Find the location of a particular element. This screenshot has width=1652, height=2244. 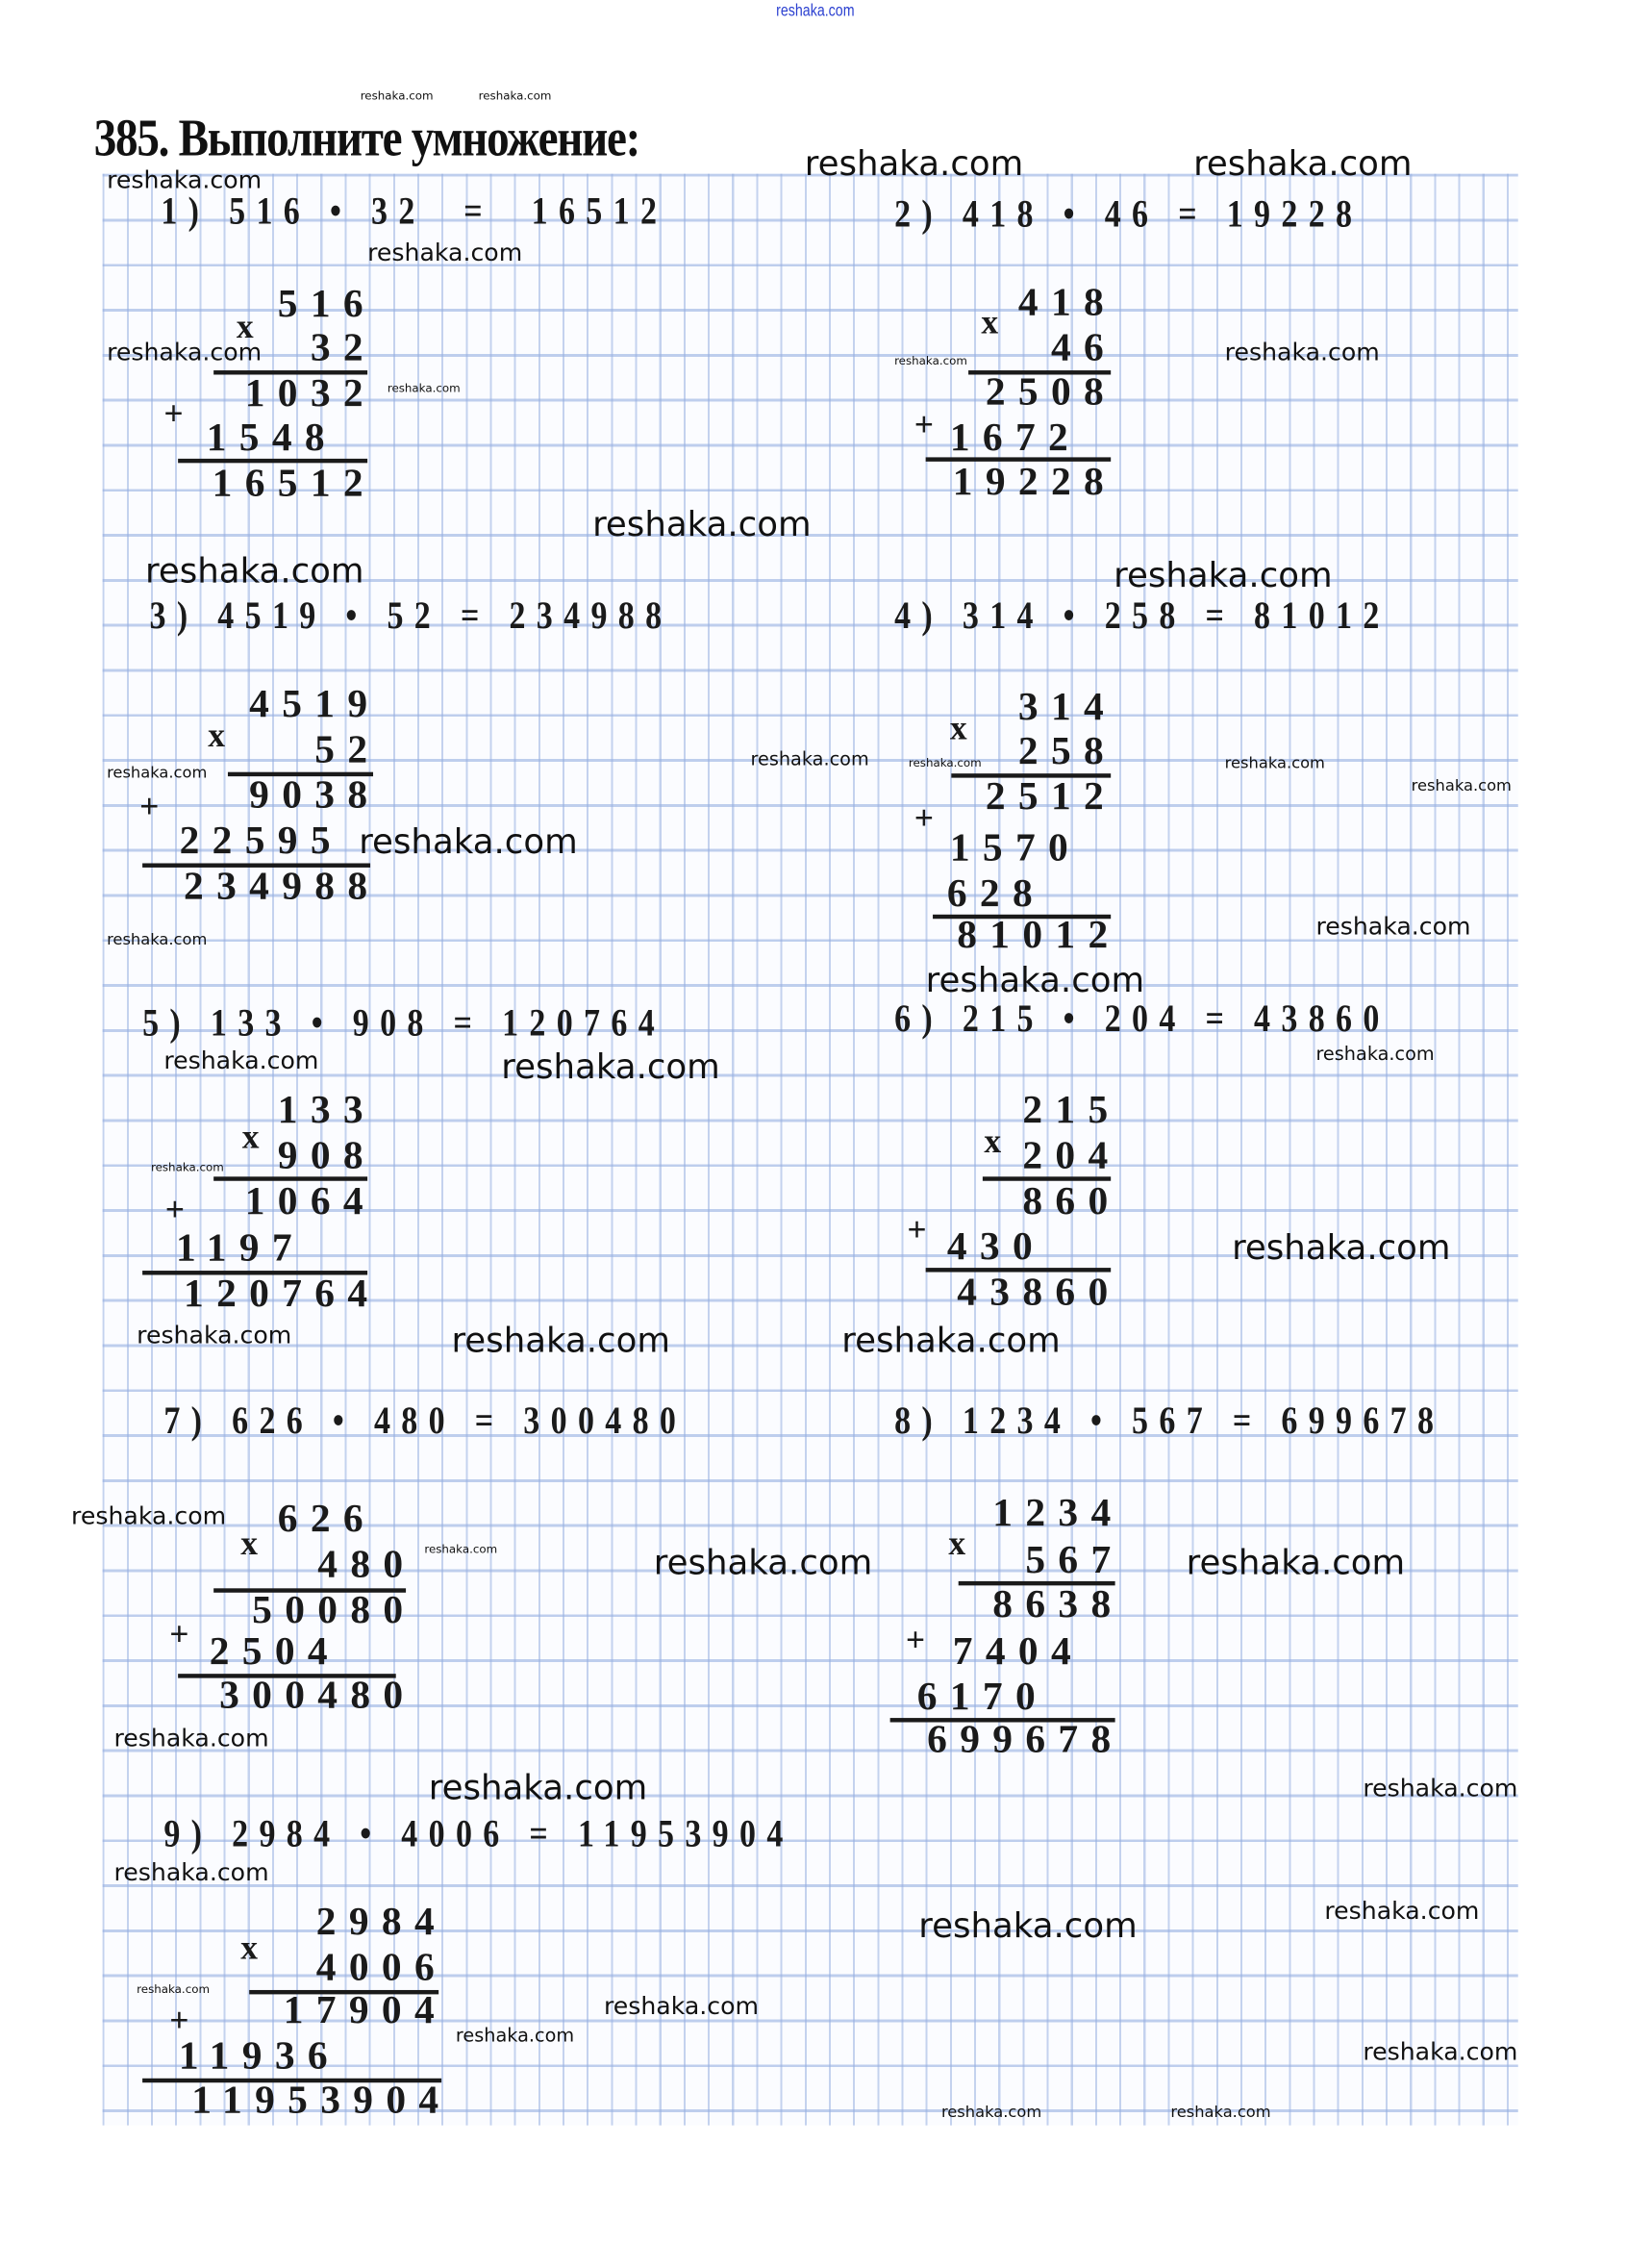

column-row: 1672 is located at coordinates (1016, 438).